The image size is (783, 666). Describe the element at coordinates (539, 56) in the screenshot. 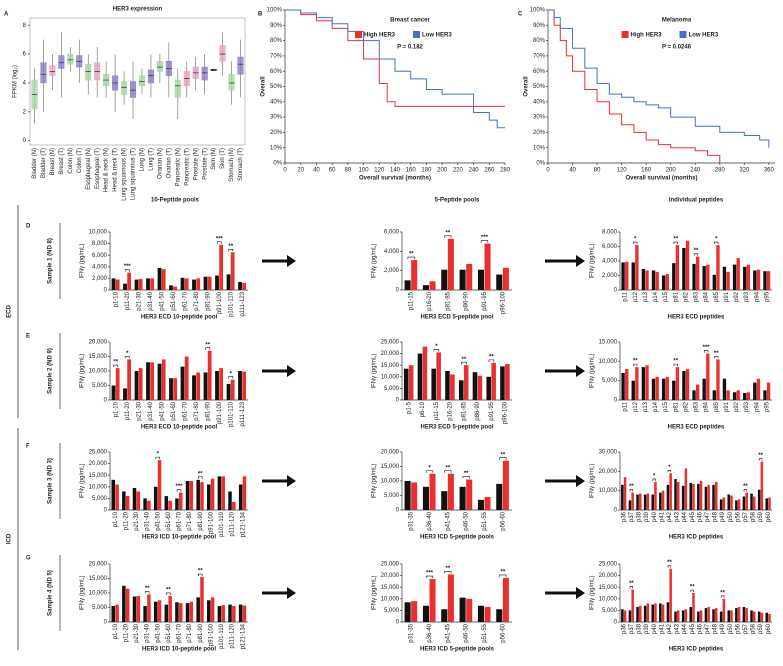

I see `y-tick-label: 70%` at that location.